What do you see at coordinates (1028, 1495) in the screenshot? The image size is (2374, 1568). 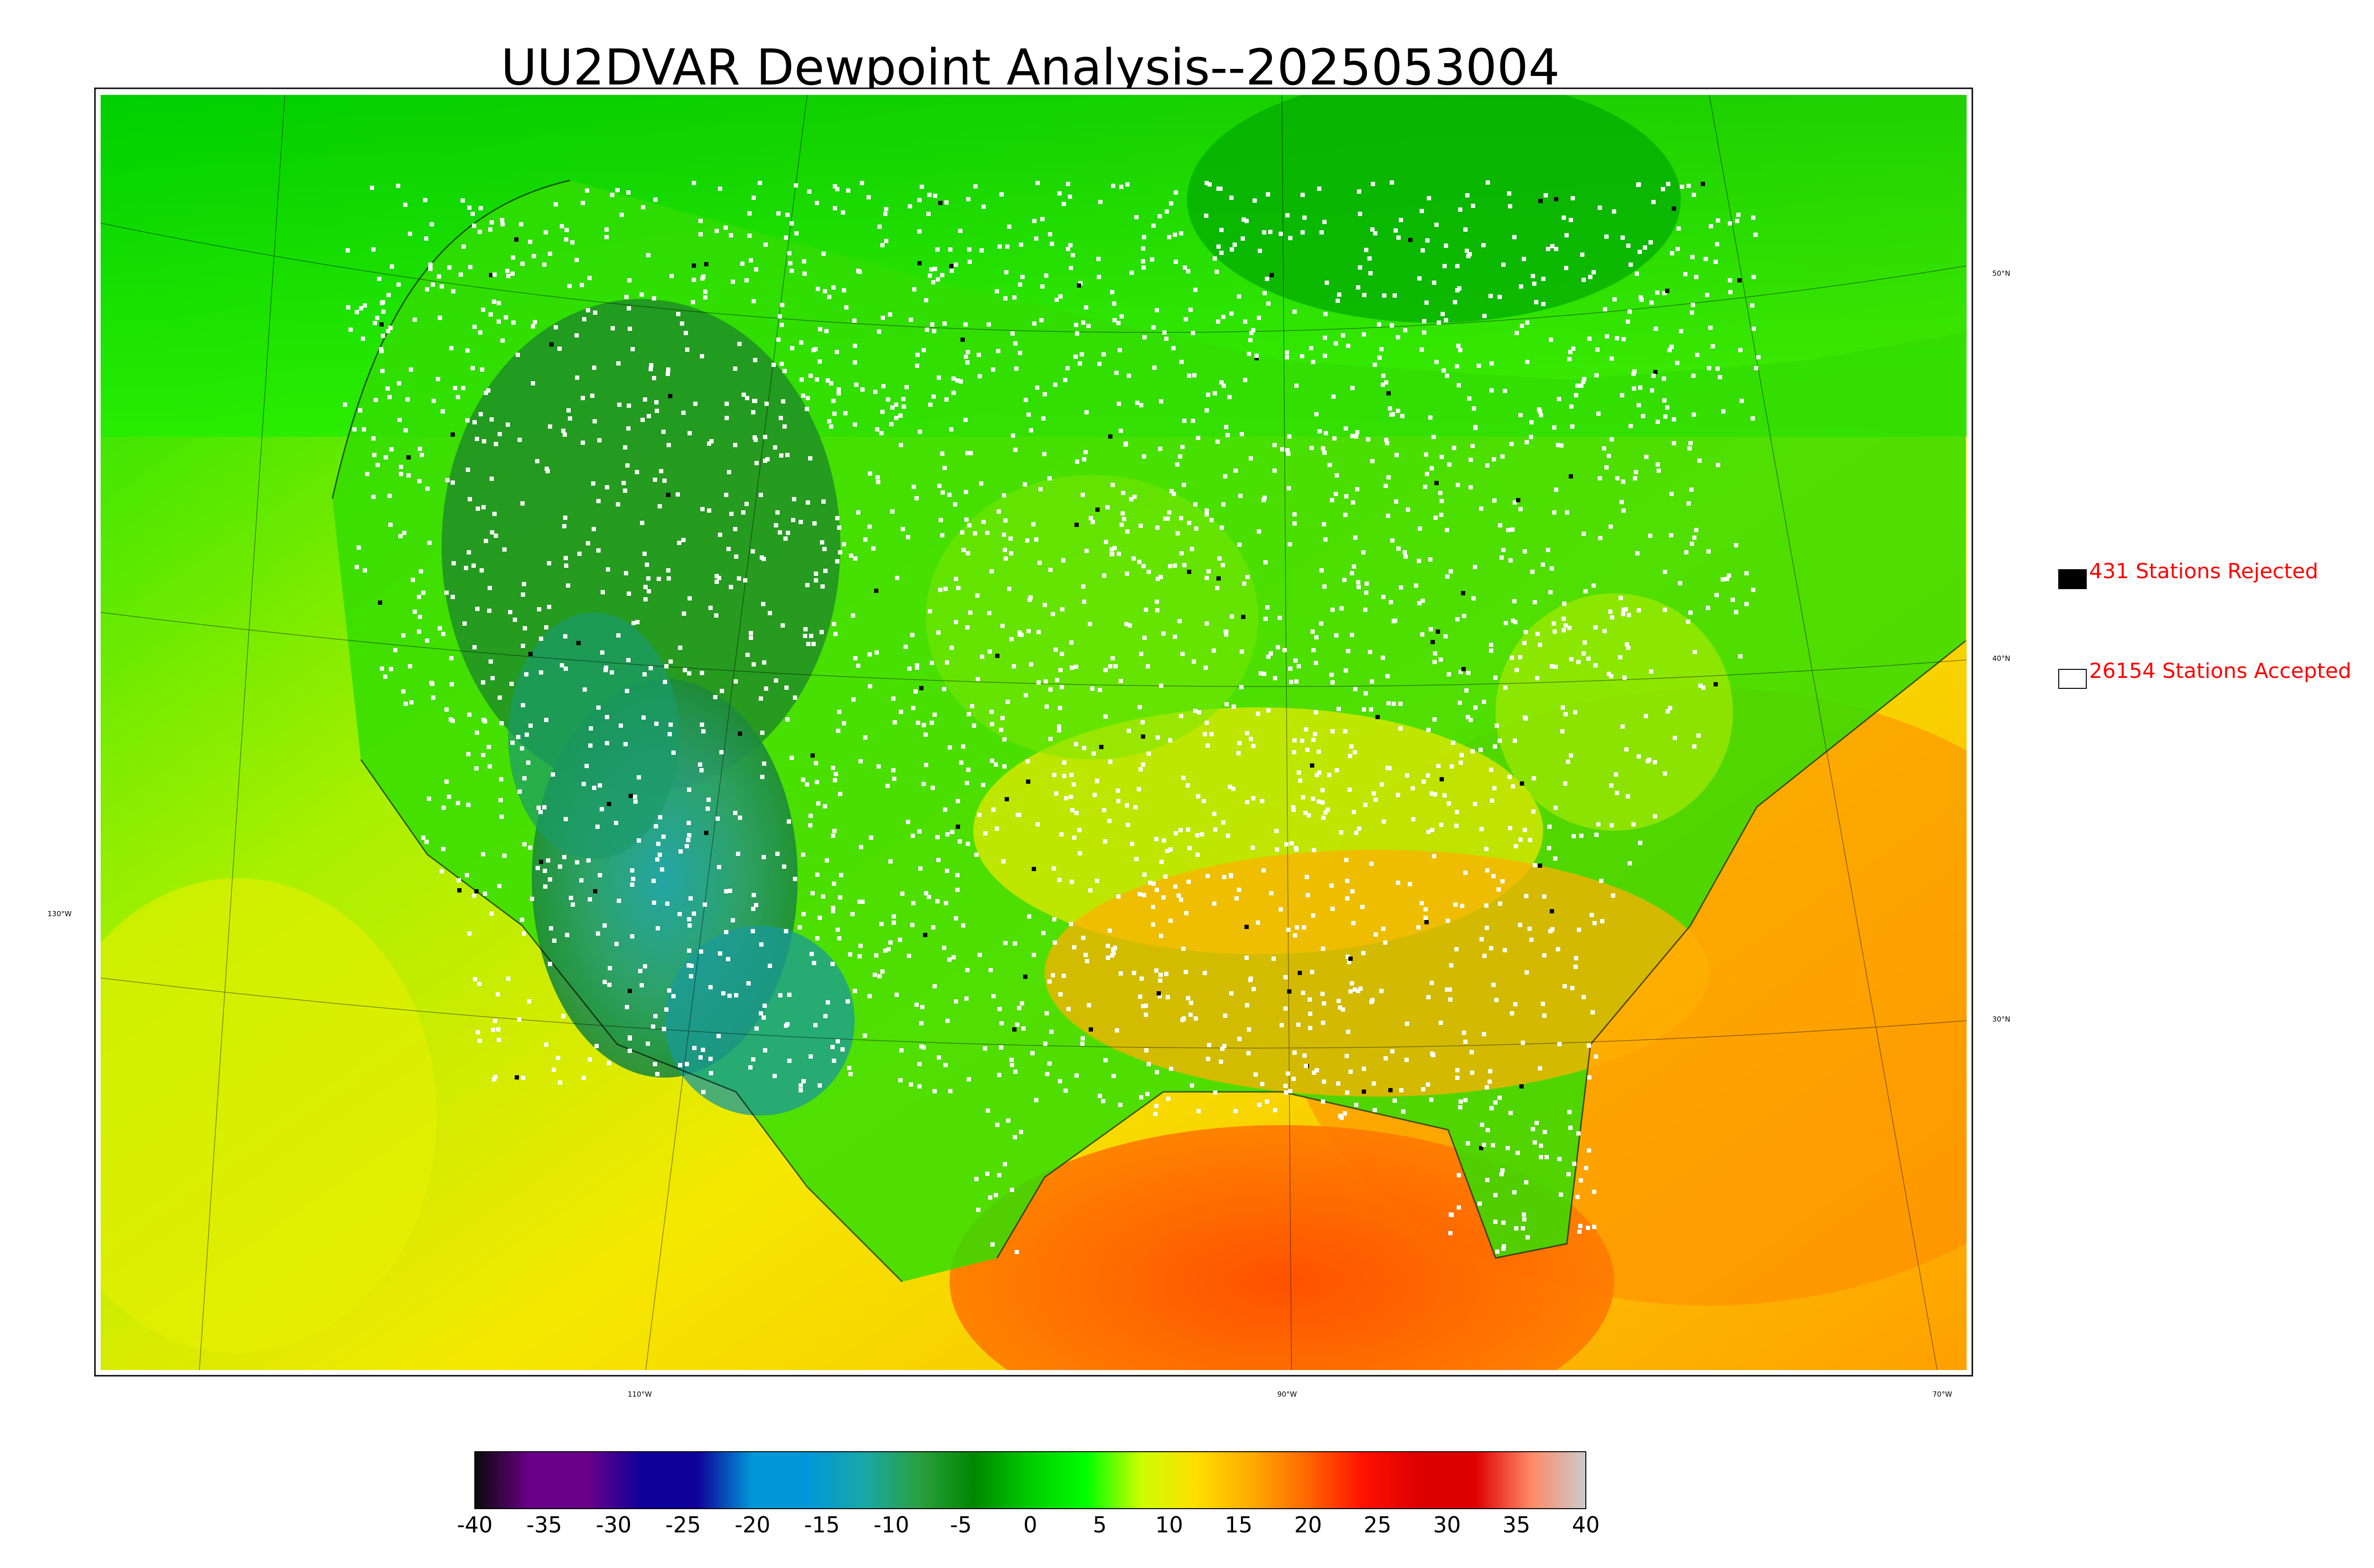 I see `colorbar: -40 -35 -30 -25 -20 -15 -10 -5 0 5 10 15 20 25 30 35 40` at bounding box center [1028, 1495].